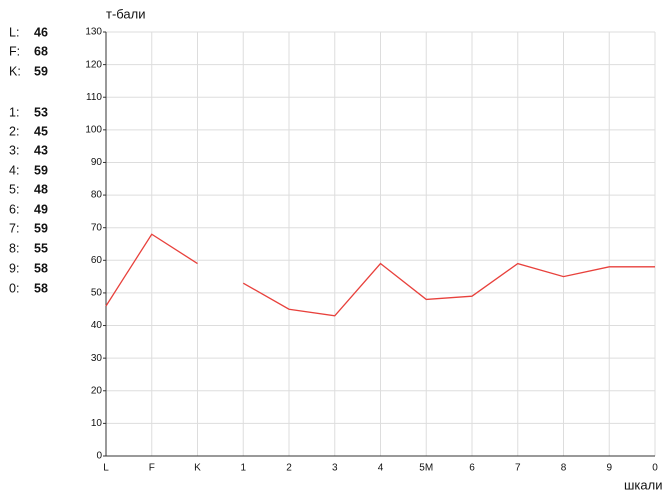 This screenshot has height=496, width=668. Describe the element at coordinates (99, 456) in the screenshot. I see `y-tick-label: 0` at that location.